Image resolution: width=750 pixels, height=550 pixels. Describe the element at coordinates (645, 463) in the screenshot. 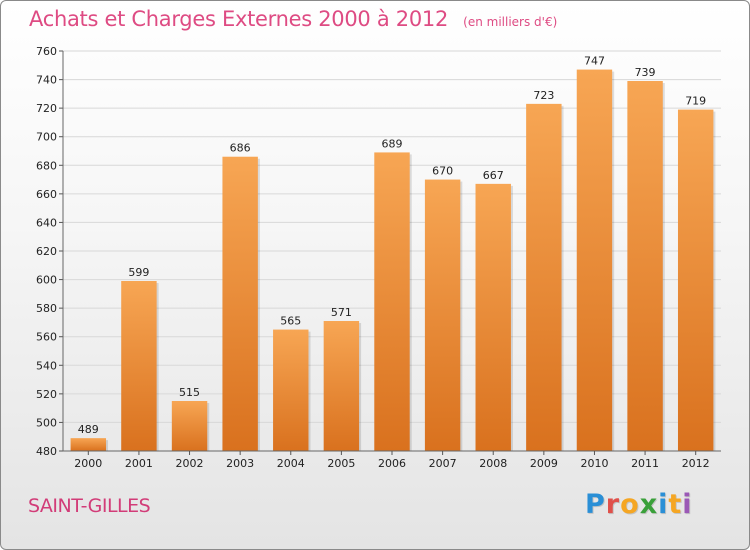

I see `x-tick-label: 2011` at that location.